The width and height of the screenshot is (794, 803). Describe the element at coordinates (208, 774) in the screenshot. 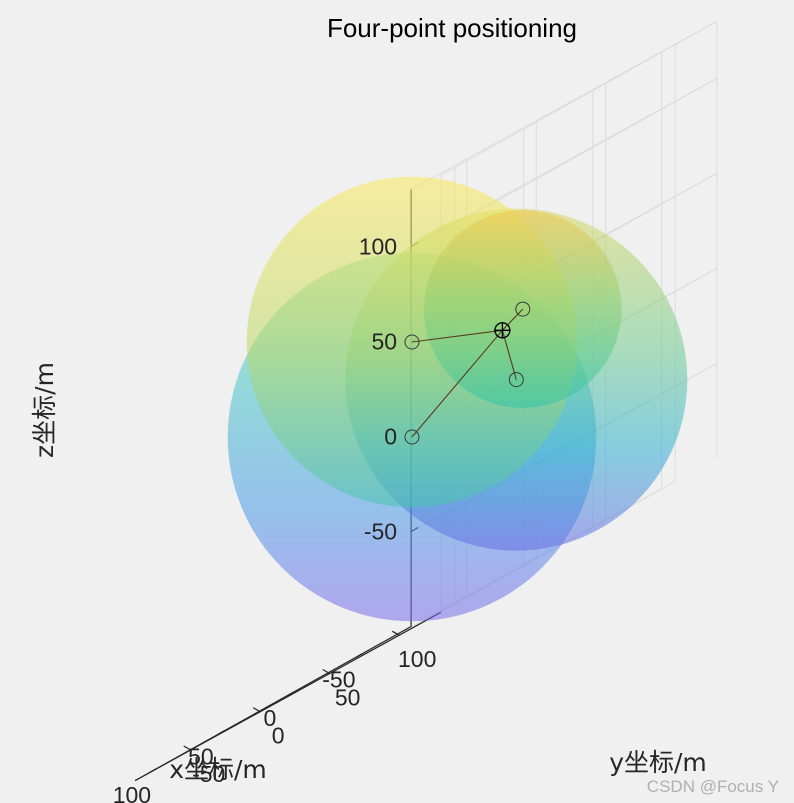

I see `y-tick-label: -50` at that location.